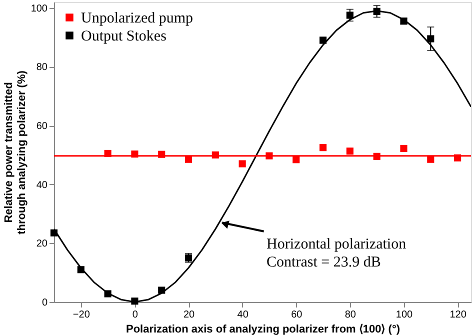  I want to click on x-tick-label: 40, so click(243, 315).